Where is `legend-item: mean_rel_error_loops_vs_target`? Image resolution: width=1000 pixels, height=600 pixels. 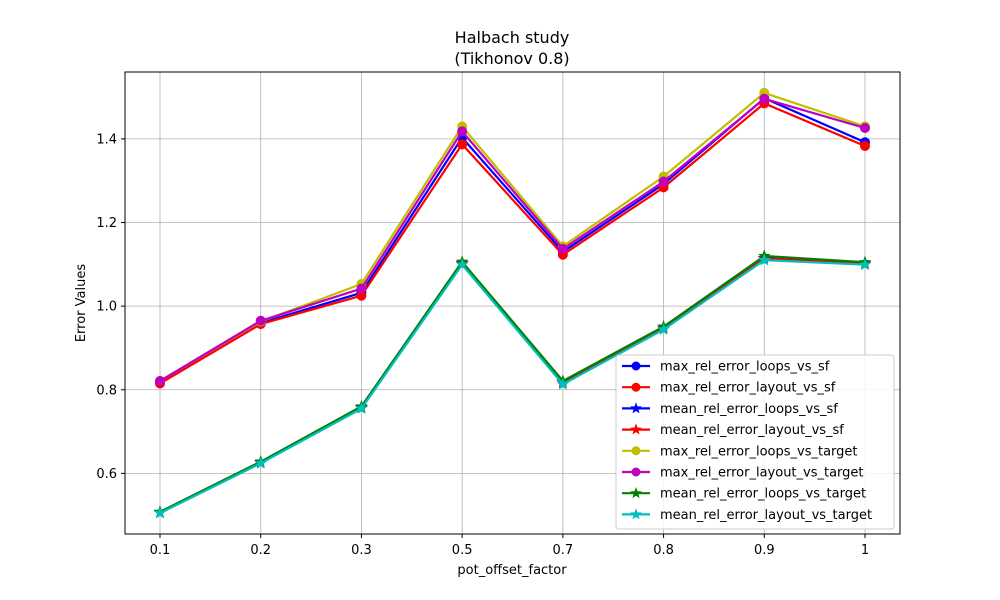 legend-item: mean_rel_error_loops_vs_target is located at coordinates (744, 494).